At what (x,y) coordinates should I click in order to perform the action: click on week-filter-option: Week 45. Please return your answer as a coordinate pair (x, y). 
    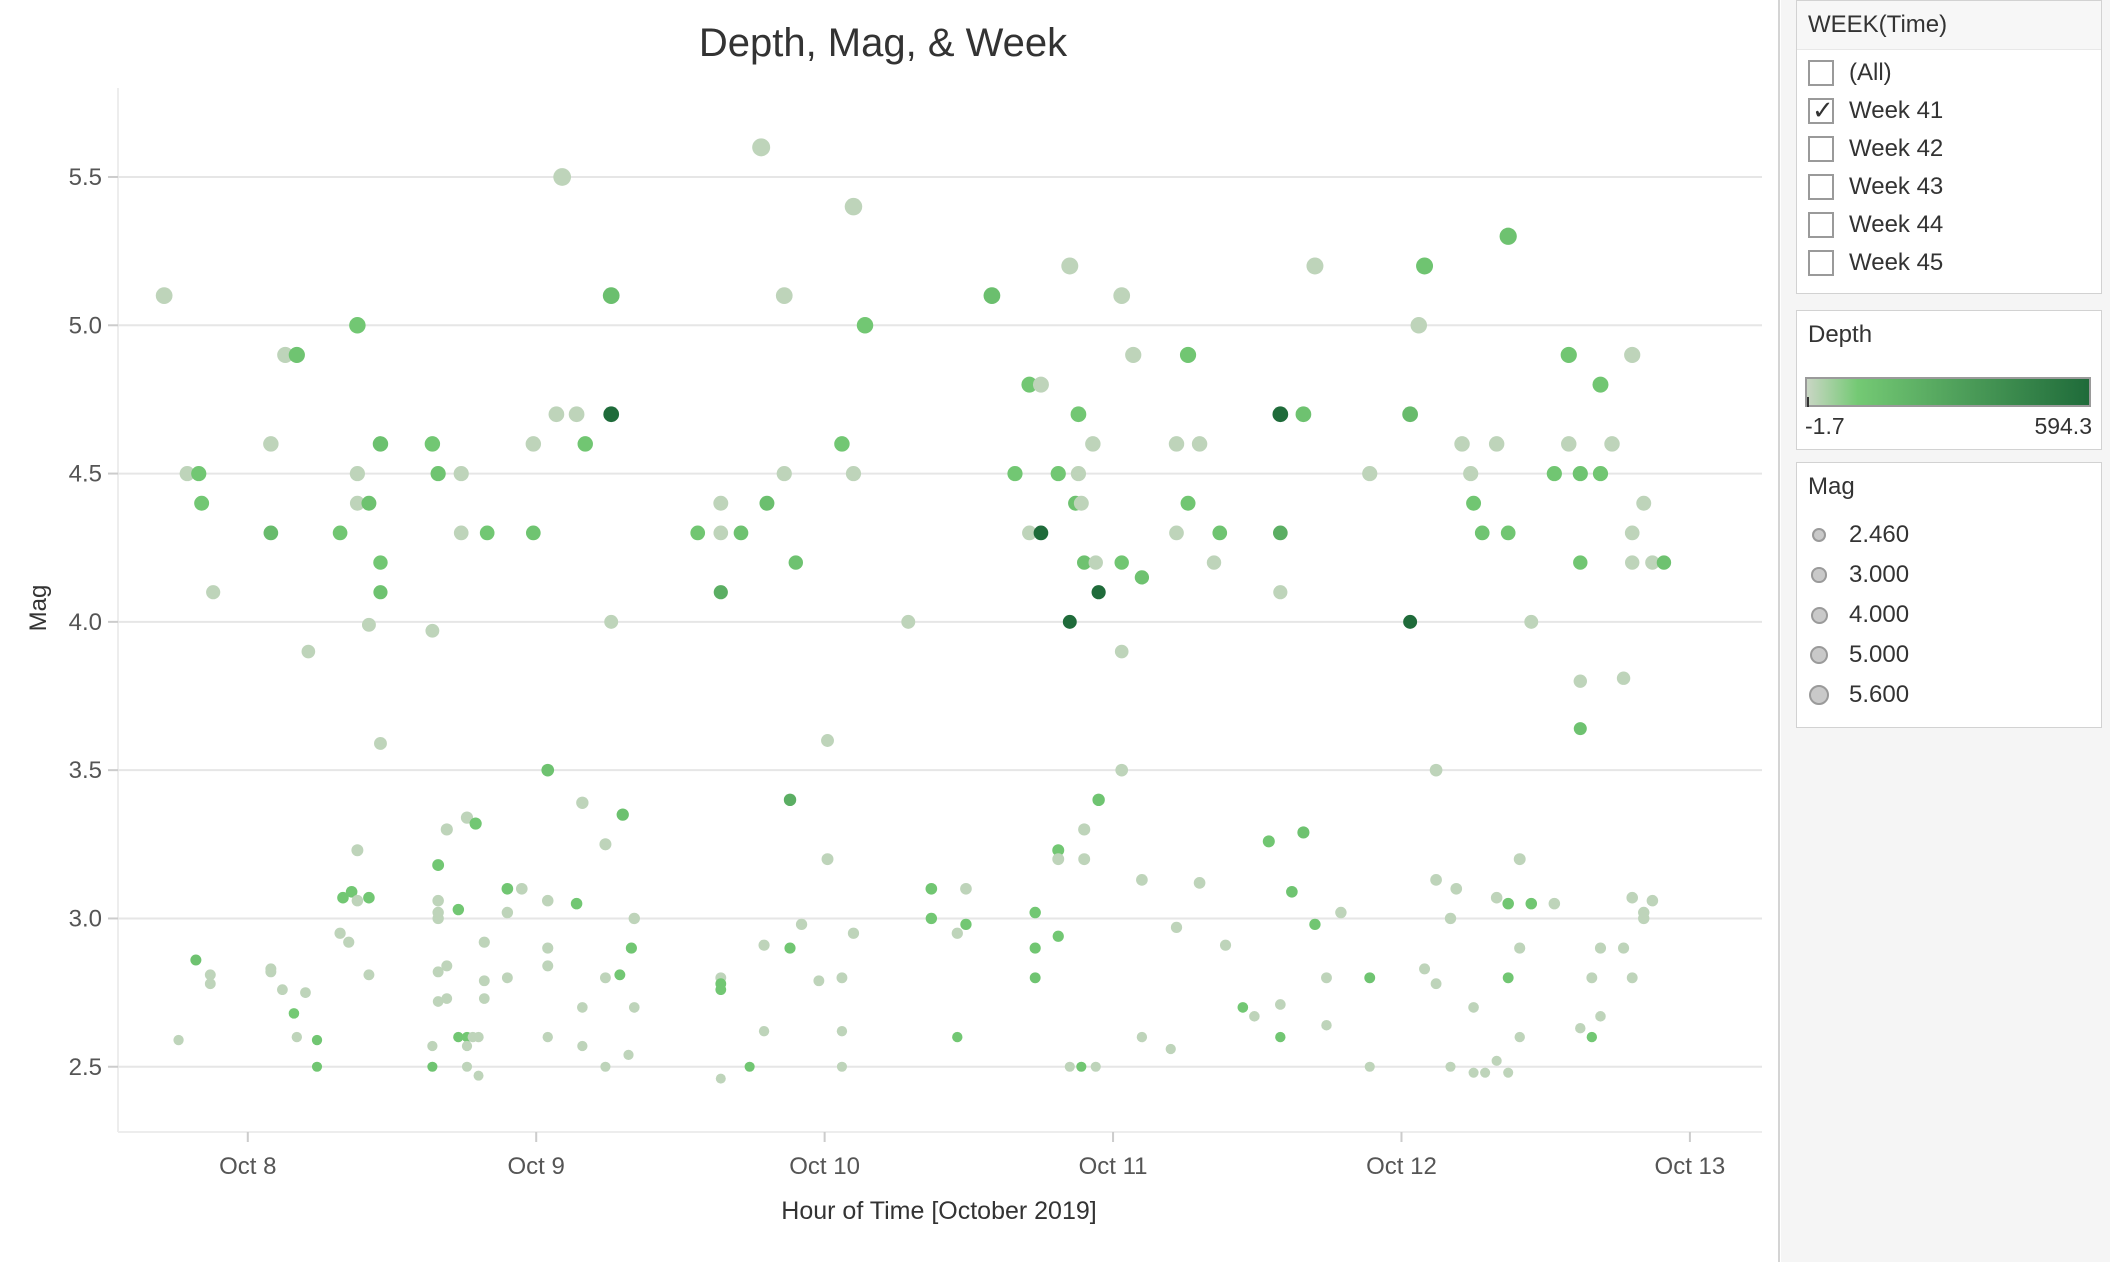
    Looking at the image, I should click on (1949, 263).